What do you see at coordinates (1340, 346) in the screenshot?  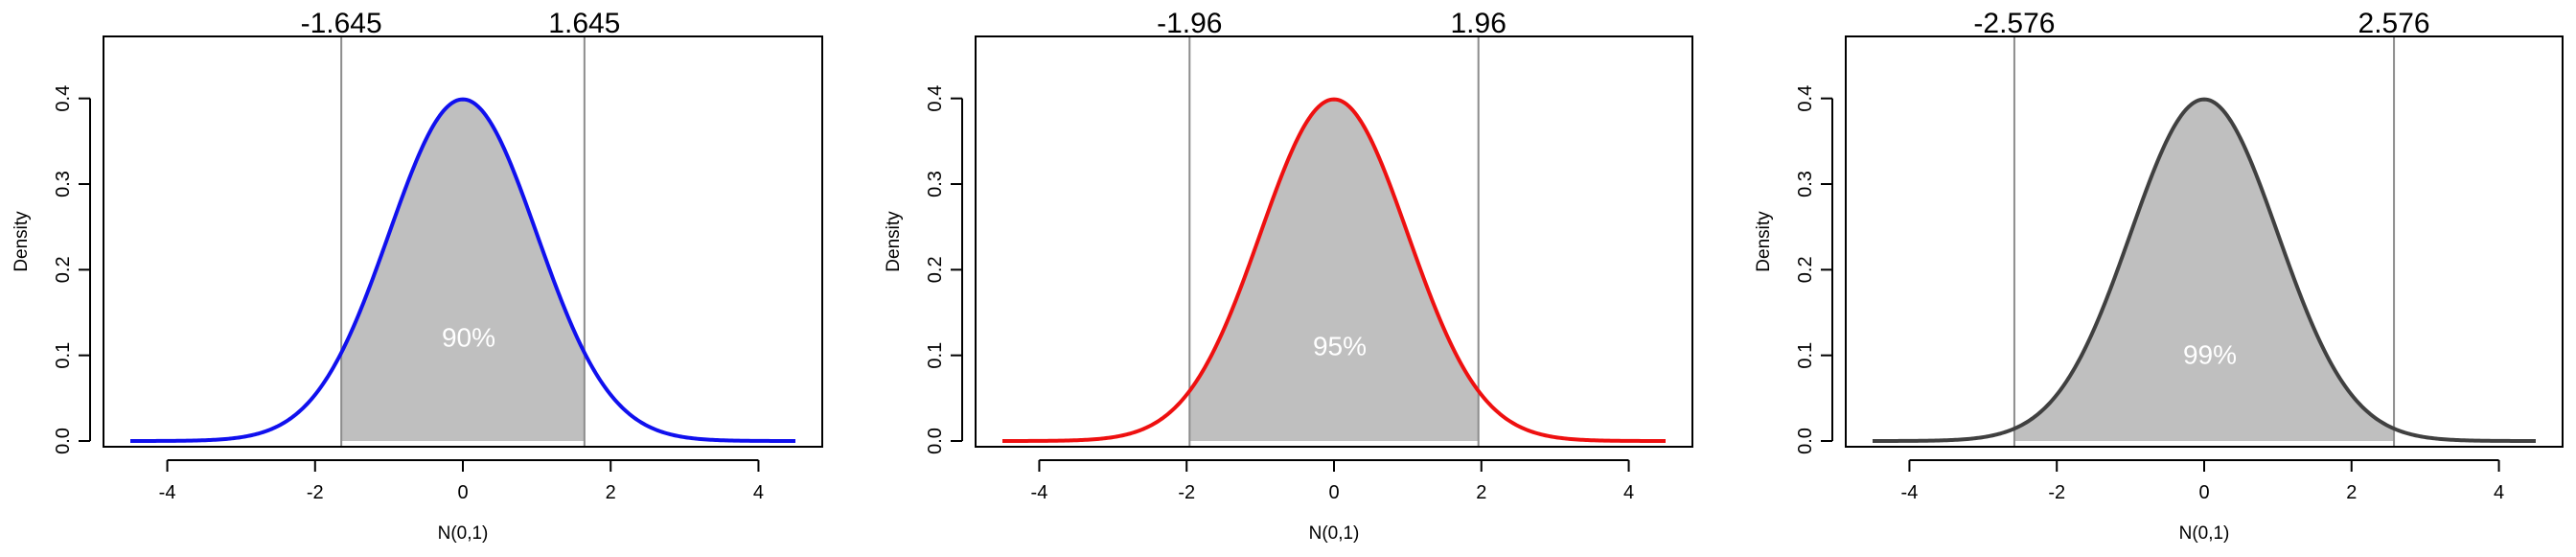 I see `coverage-percent-label: 95%` at bounding box center [1340, 346].